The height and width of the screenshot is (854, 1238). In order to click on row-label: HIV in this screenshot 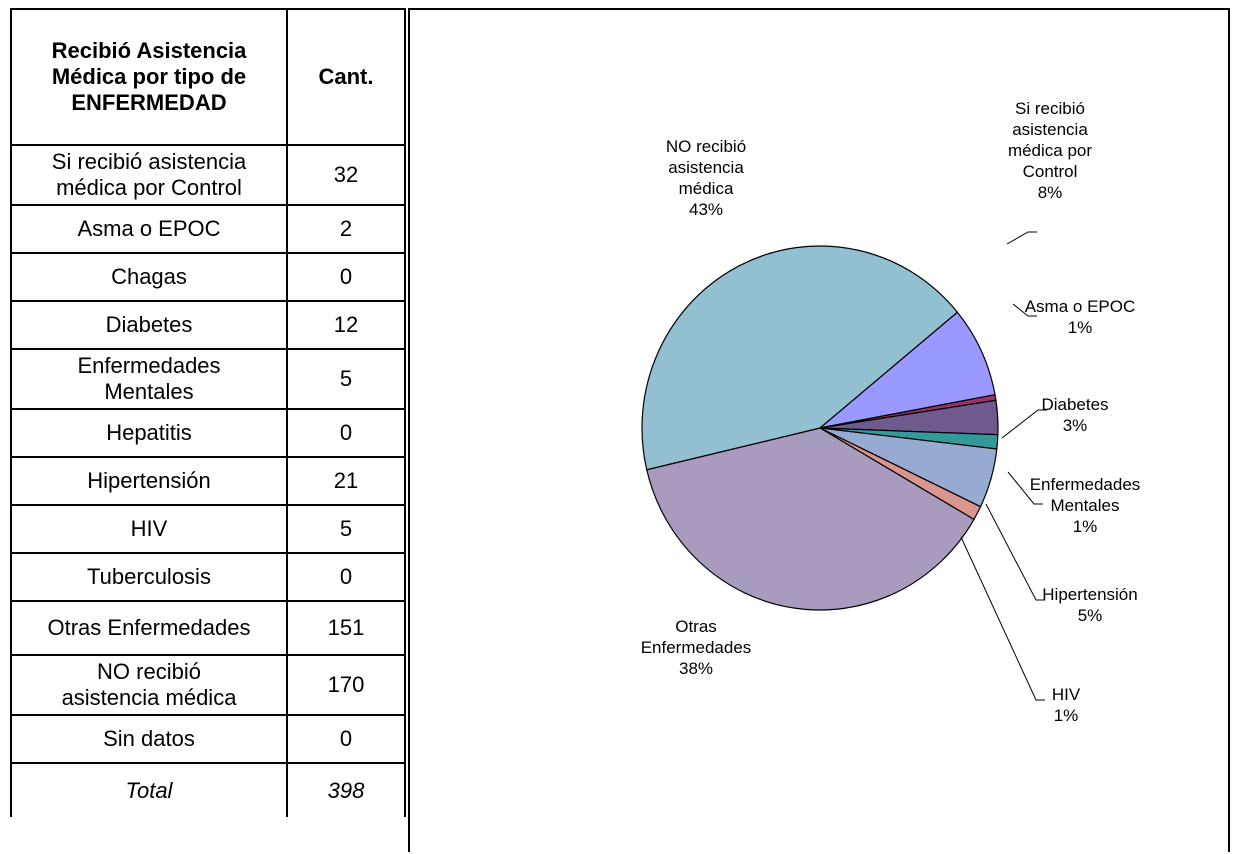, I will do `click(149, 529)`.